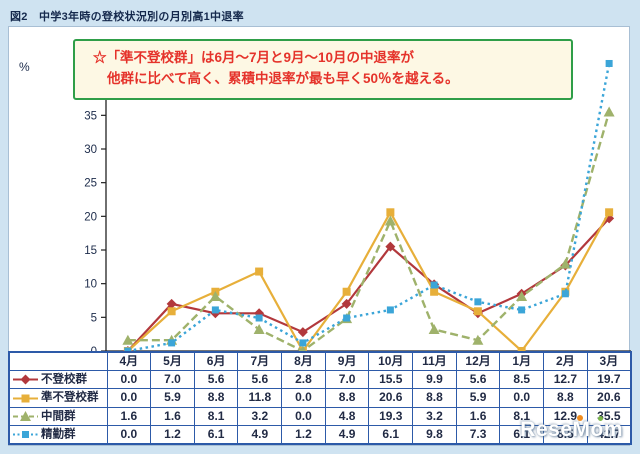 The height and width of the screenshot is (454, 640). What do you see at coordinates (391, 379) in the screenshot?
I see `value-cell: 15.5` at bounding box center [391, 379].